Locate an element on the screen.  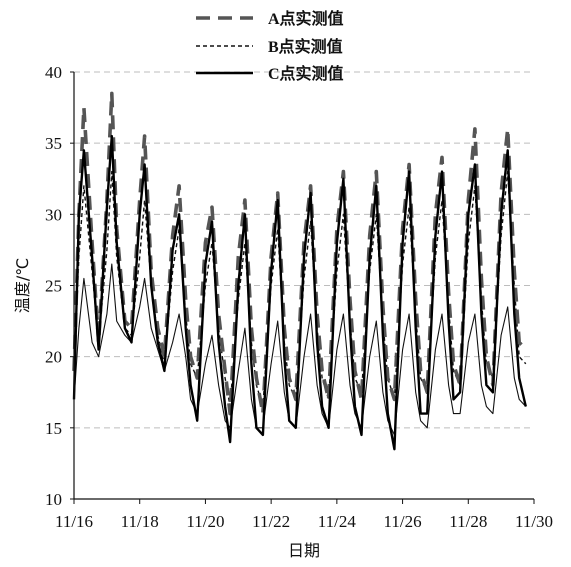
y-tick-label: 35 is located at coordinates (53, 143).